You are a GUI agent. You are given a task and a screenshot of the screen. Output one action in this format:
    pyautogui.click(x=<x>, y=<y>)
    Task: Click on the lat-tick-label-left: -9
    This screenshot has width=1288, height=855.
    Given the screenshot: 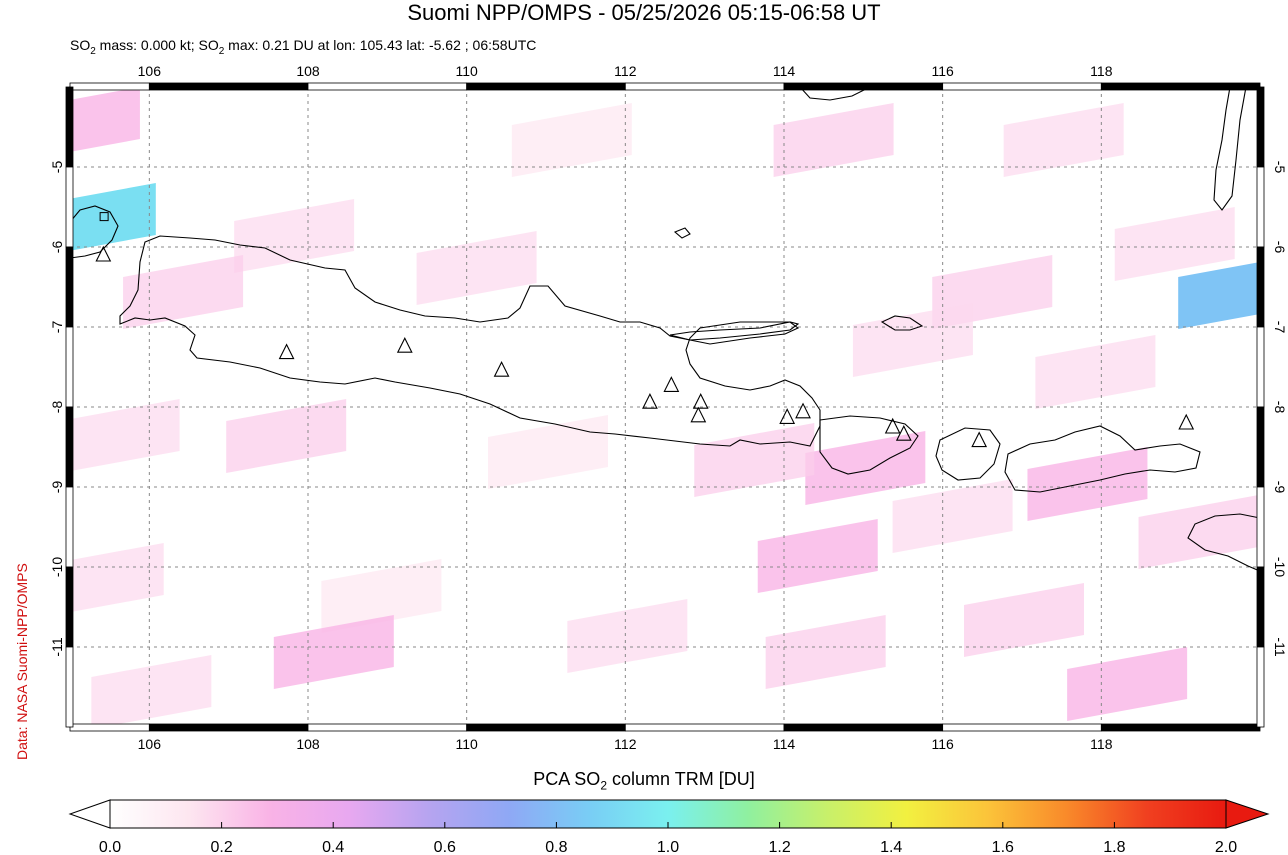 What is the action you would take?
    pyautogui.click(x=57, y=487)
    